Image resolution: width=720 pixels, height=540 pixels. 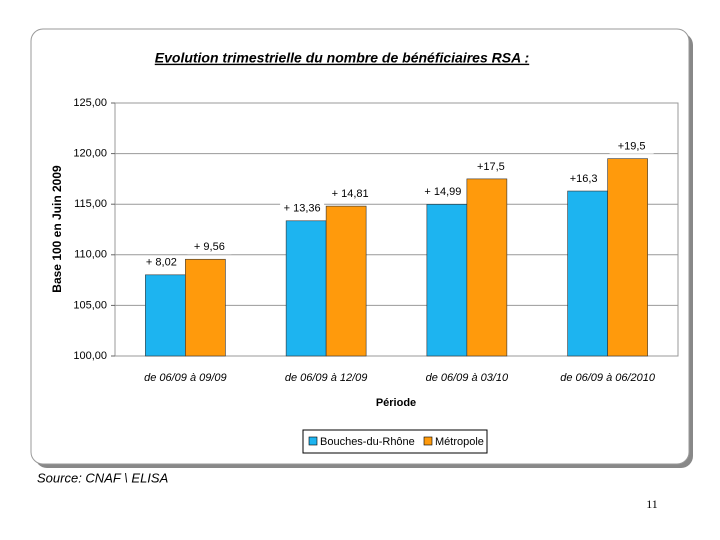 I want to click on value-label: +16,3, so click(x=584, y=179).